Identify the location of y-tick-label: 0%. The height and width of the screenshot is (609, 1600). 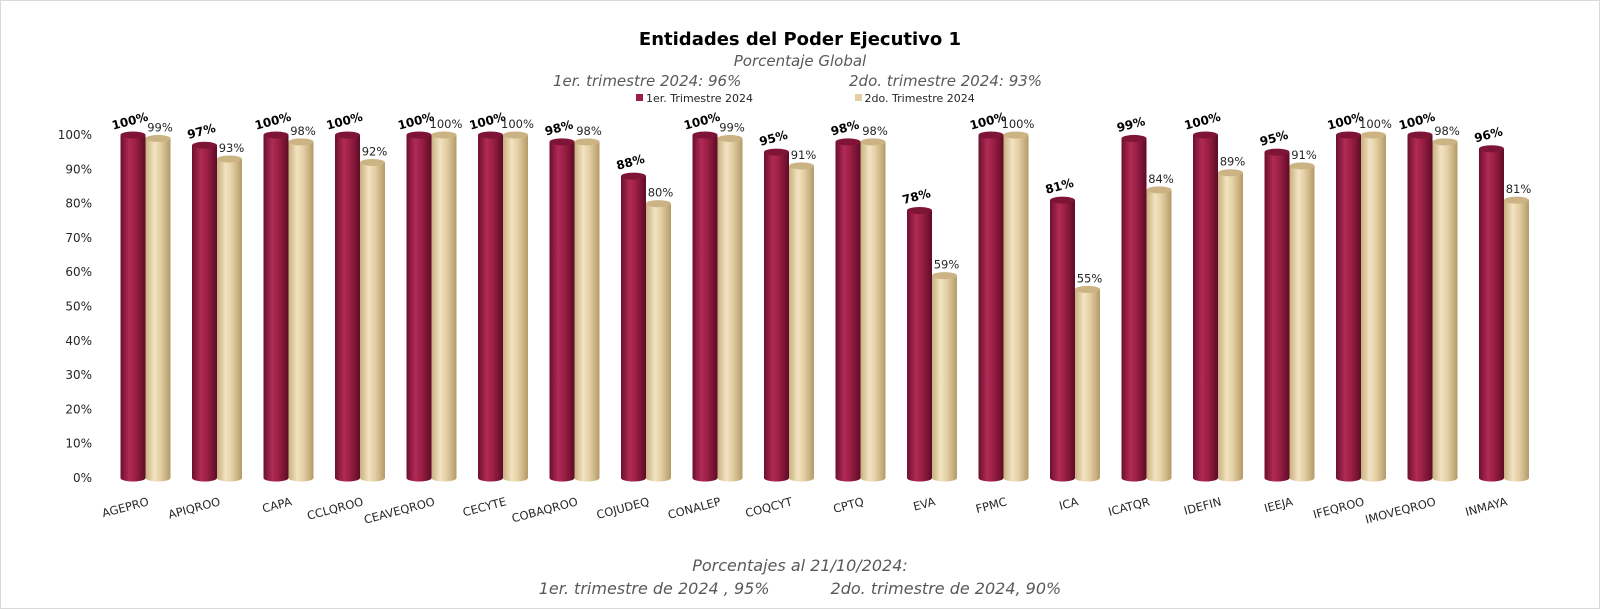
(82, 478).